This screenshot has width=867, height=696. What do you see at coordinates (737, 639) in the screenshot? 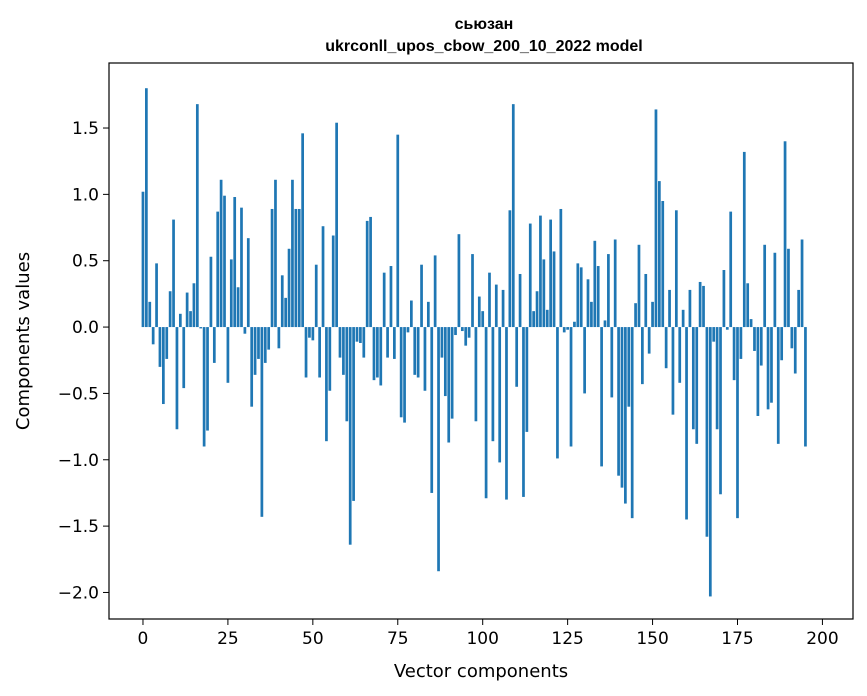
I see `x-tick-label: 175` at bounding box center [737, 639].